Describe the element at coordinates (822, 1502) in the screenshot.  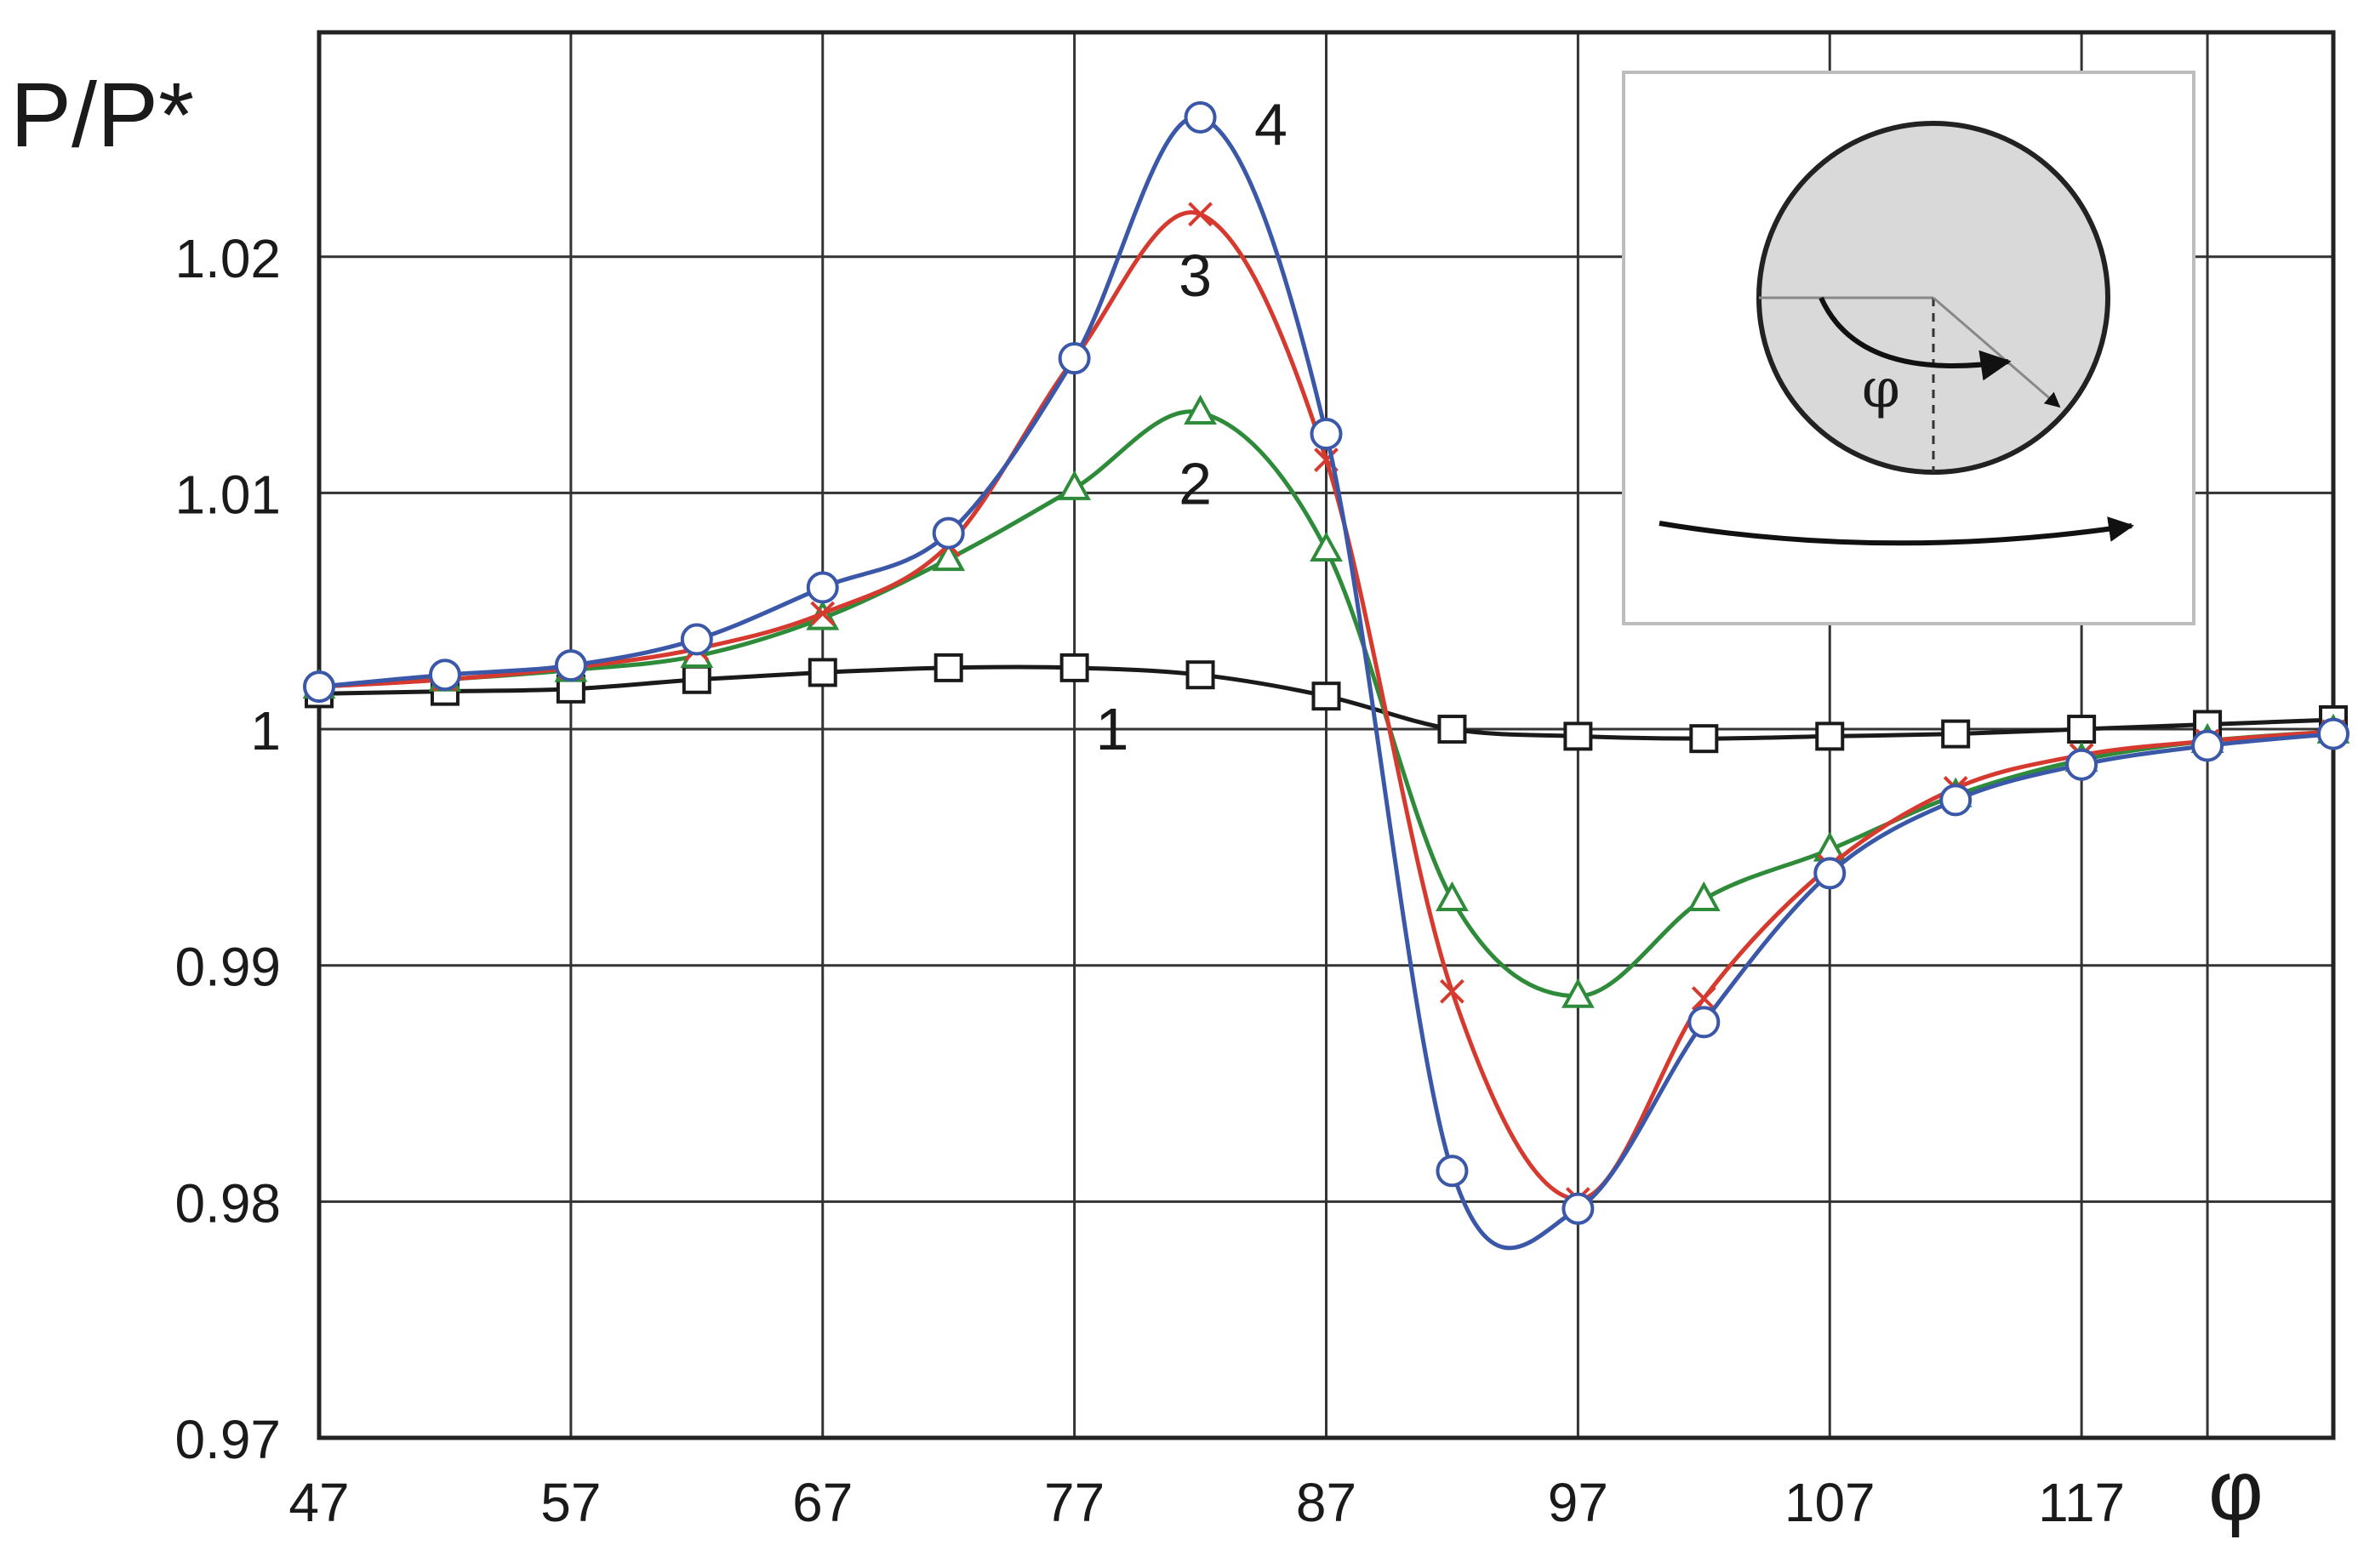
I see `x-tick-label: 67` at that location.